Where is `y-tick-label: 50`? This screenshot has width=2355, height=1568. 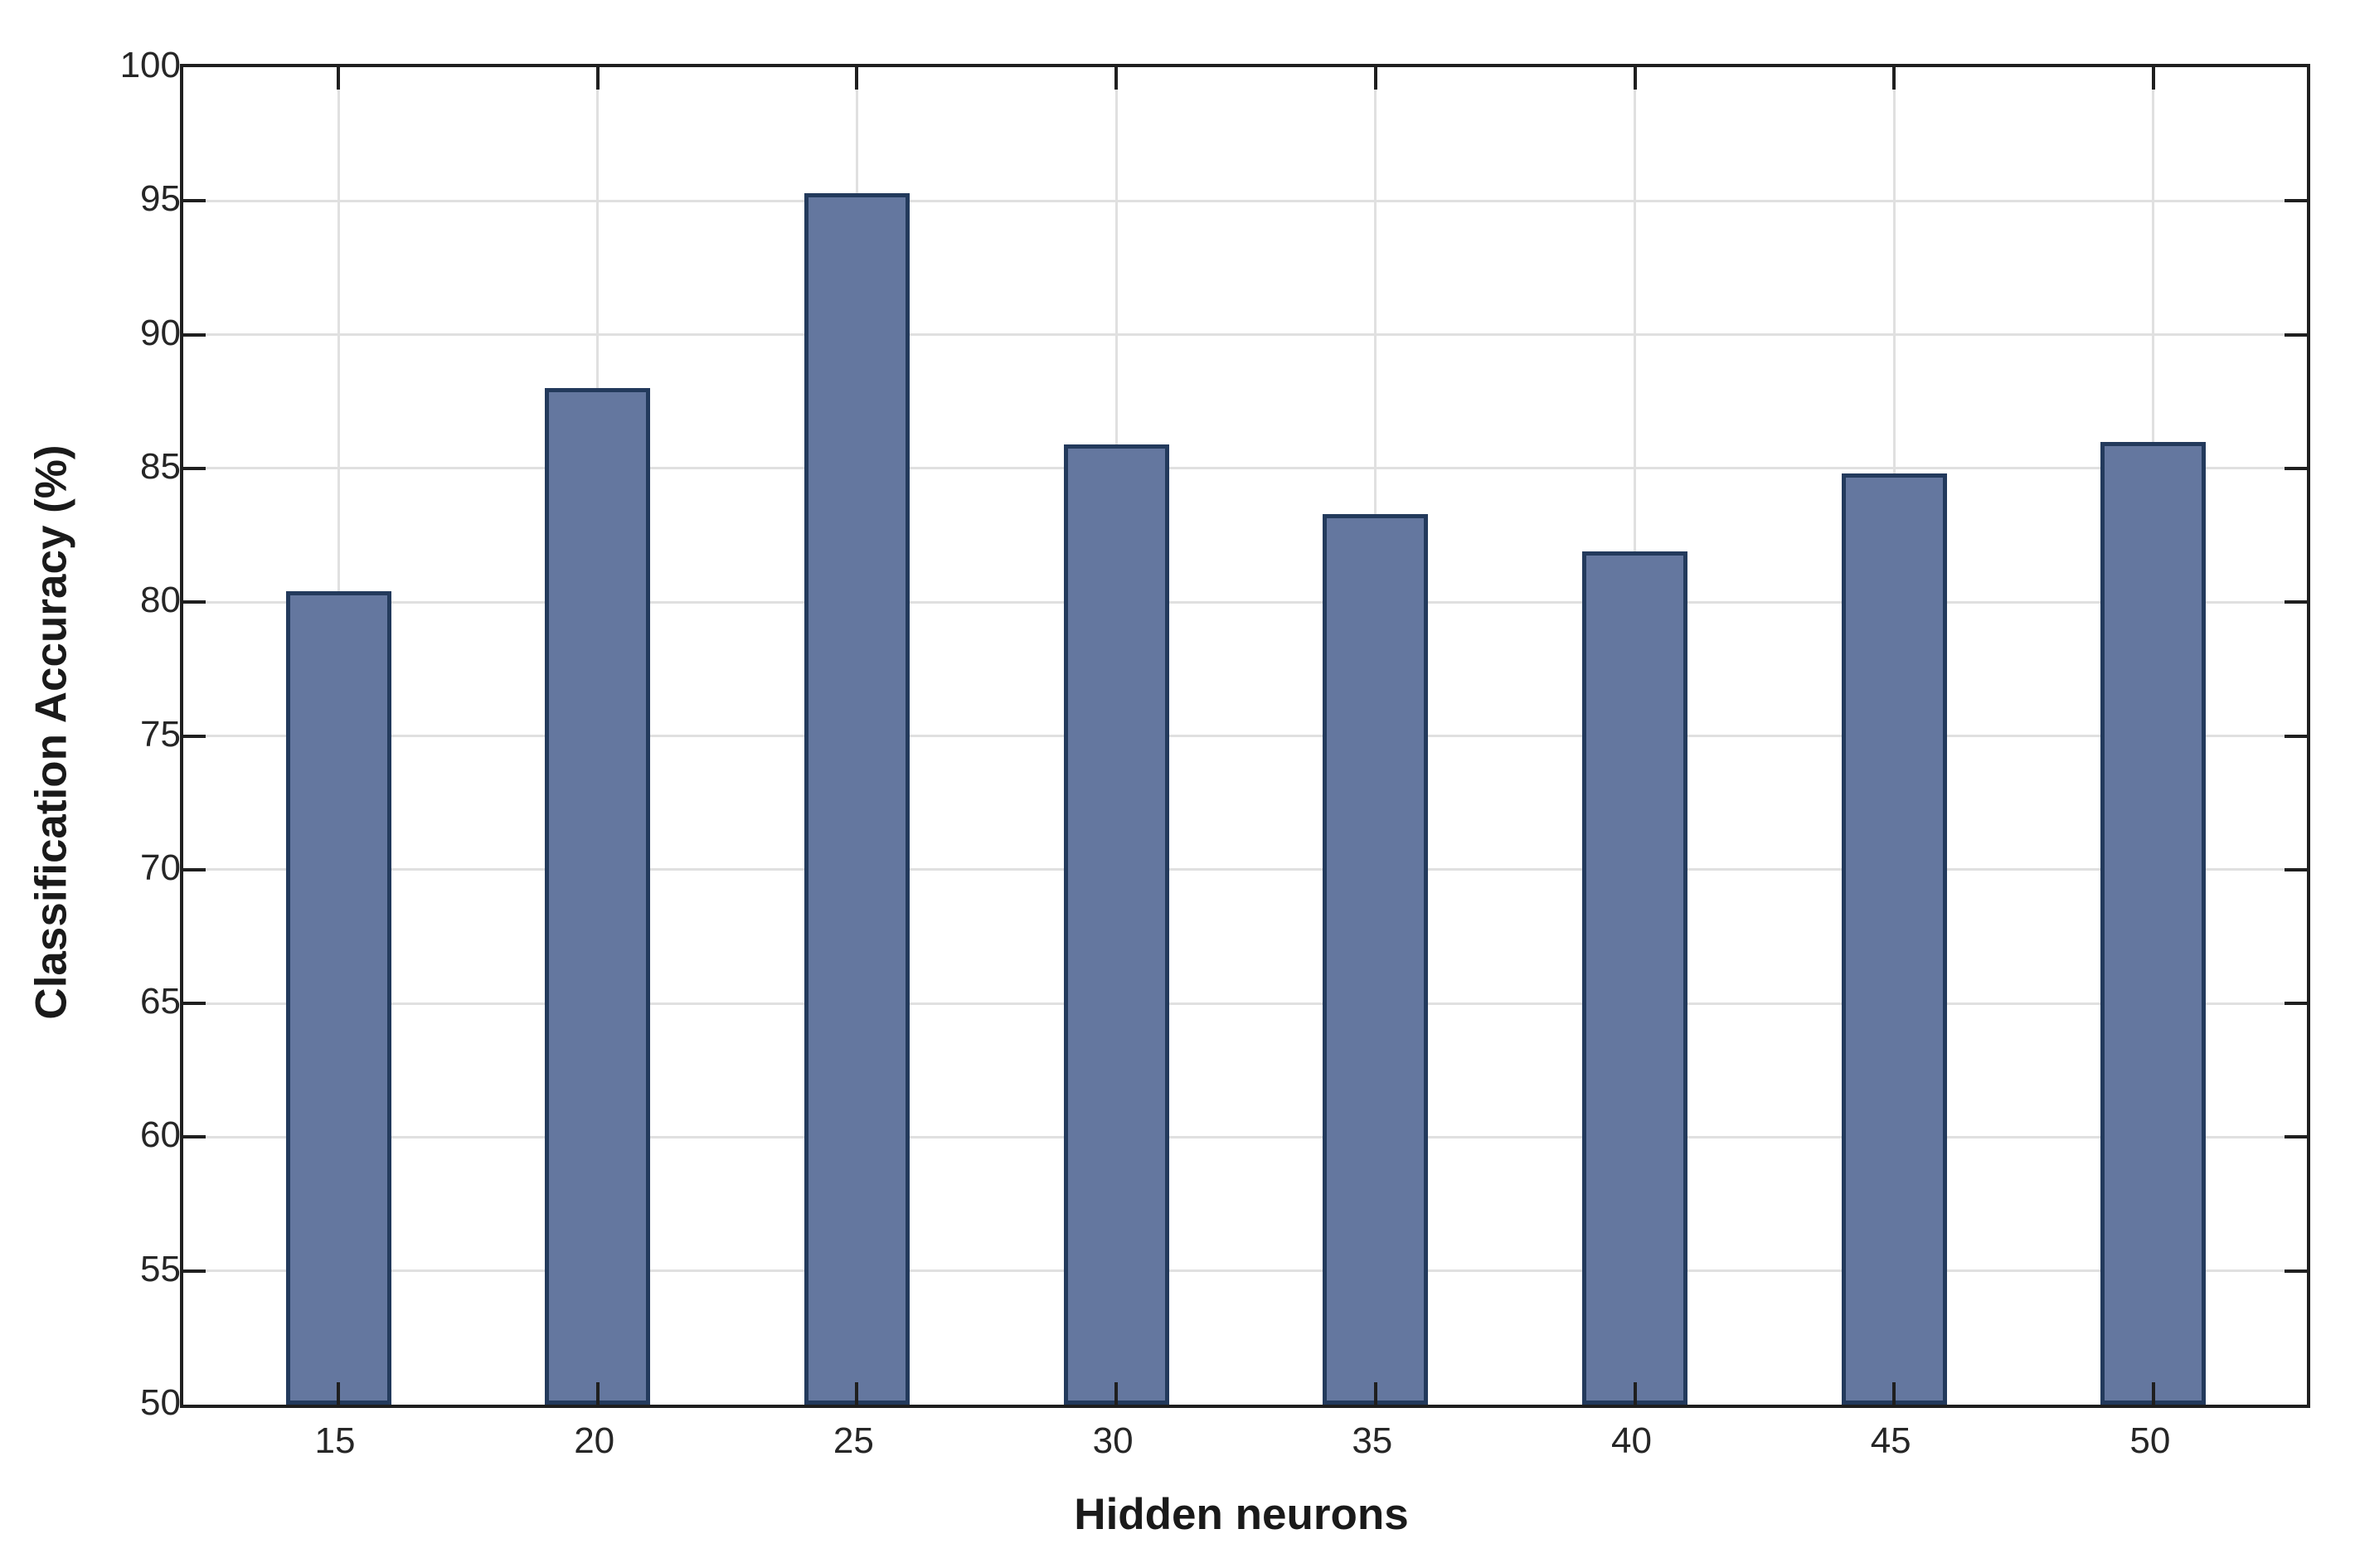 y-tick-label: 50 is located at coordinates (160, 1402).